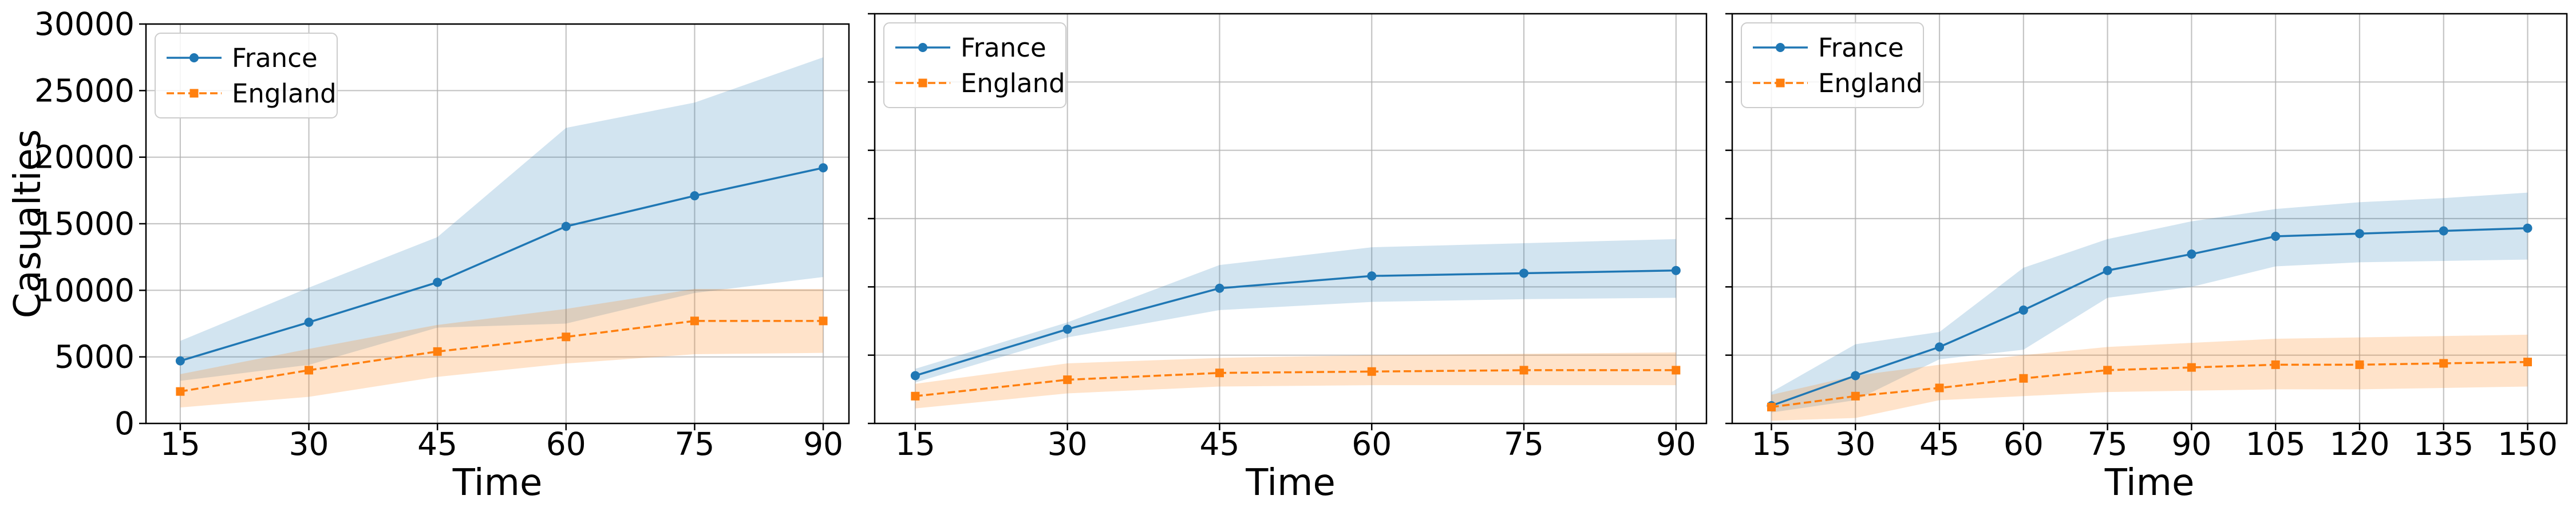 This screenshot has height=515, width=2576. I want to click on y-tick-label: 10000, so click(84, 290).